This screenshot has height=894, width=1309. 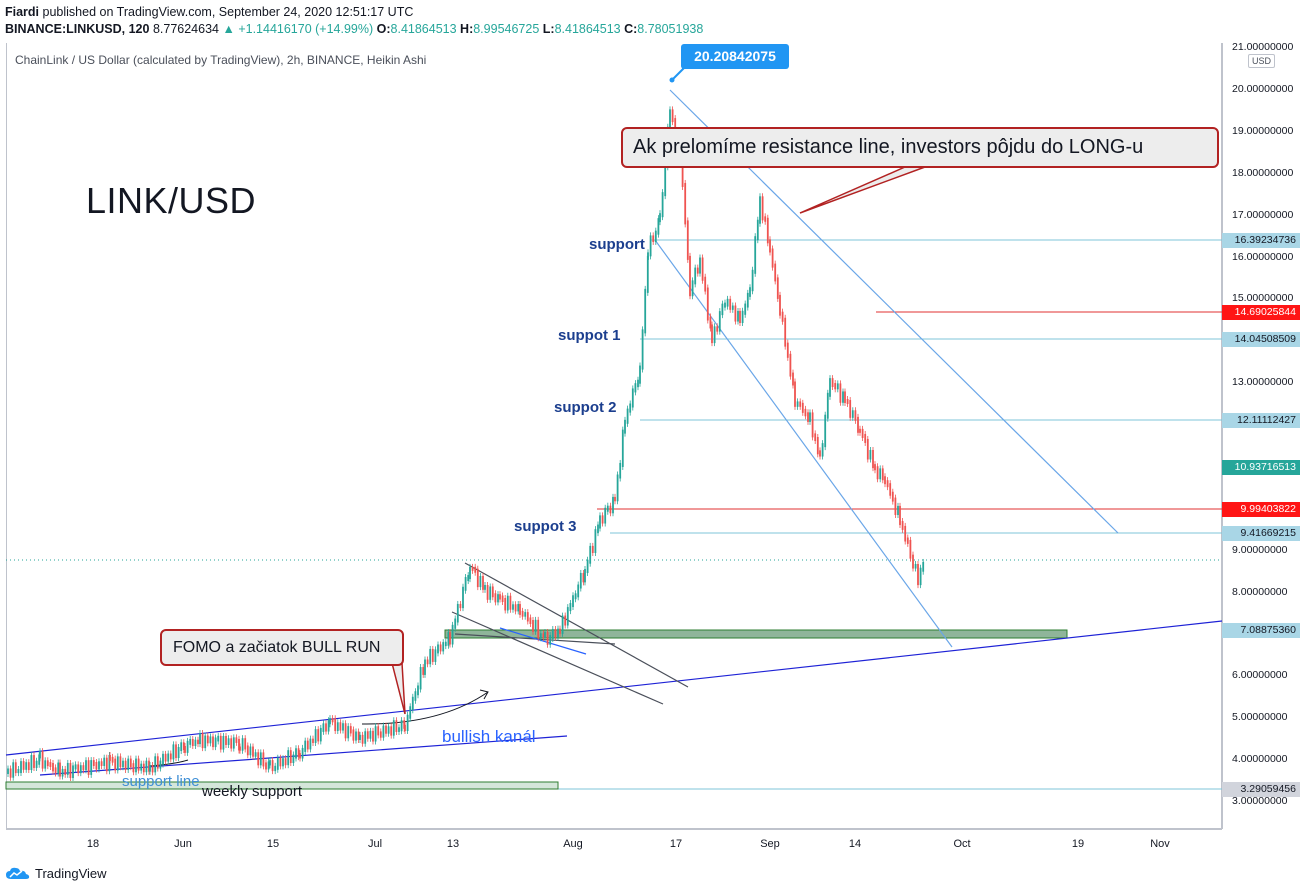 I want to click on price-label-9-41: 9.41669215, so click(x=1261, y=533).